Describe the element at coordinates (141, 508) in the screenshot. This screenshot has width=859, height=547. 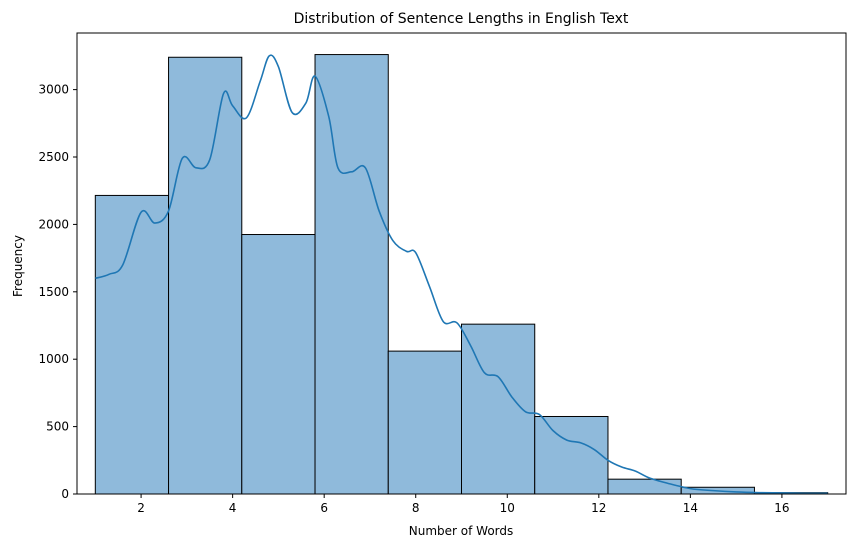
I see `x-tick-label: 2` at that location.